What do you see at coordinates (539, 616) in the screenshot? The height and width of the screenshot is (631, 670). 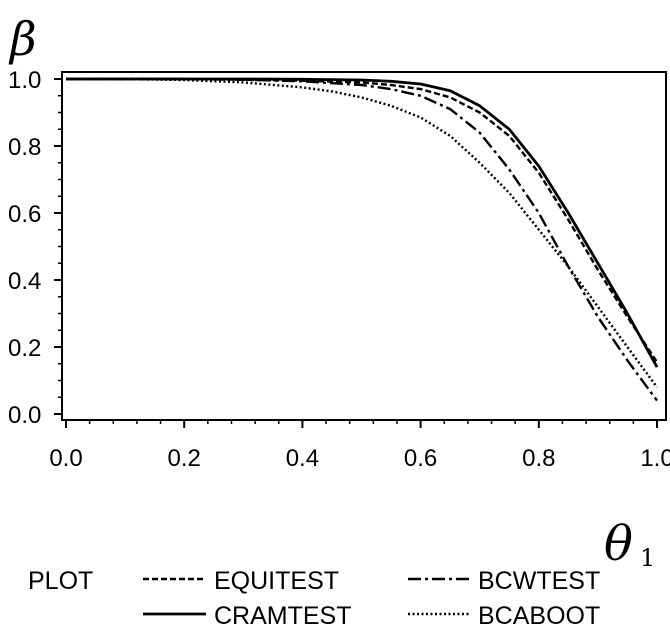 I see `legend-label-bcaboot: BCABOOT` at bounding box center [539, 616].